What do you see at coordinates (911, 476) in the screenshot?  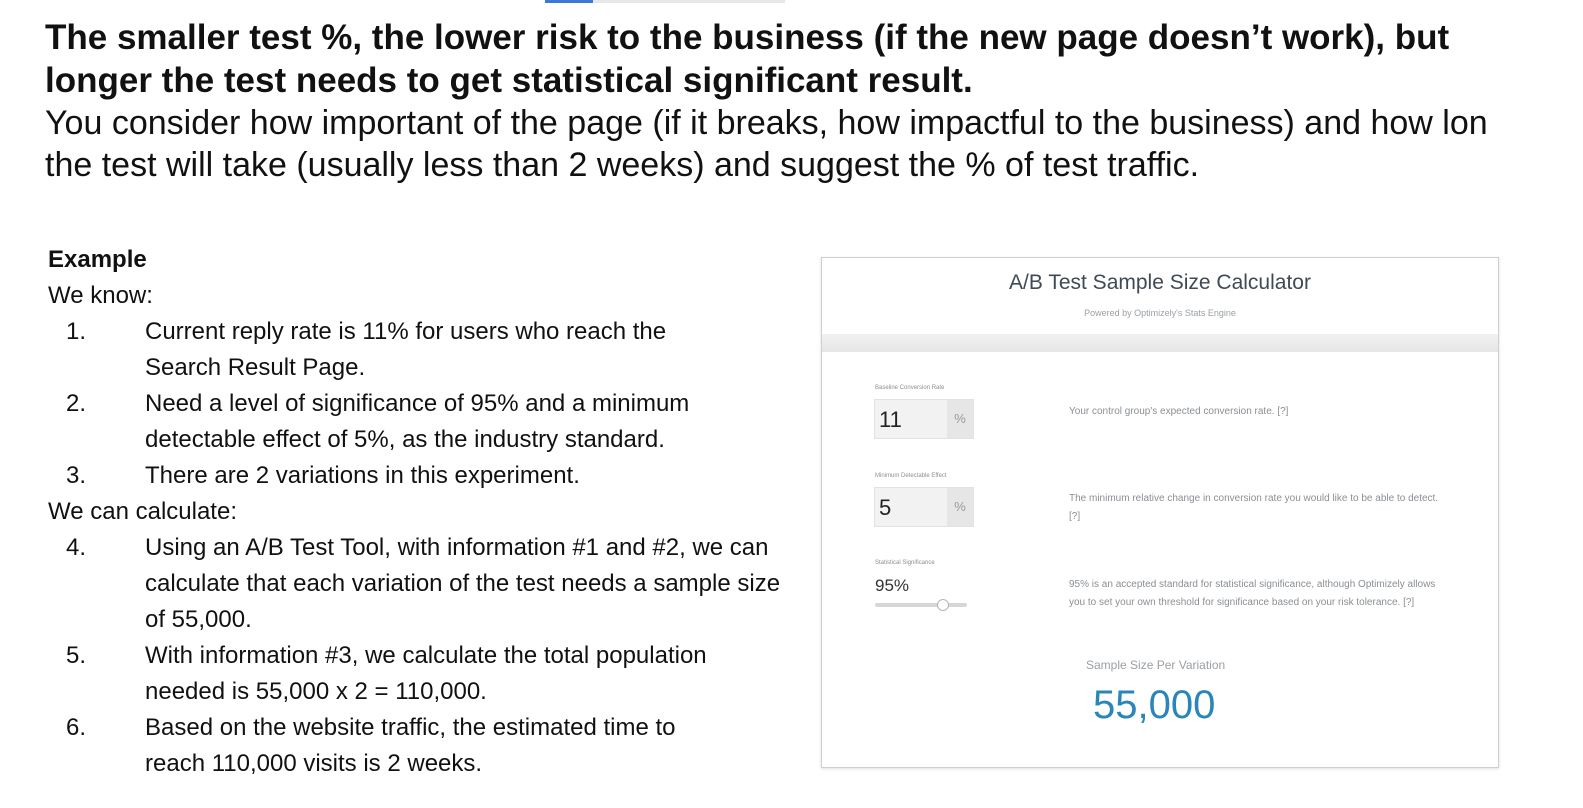 I see `mde-label: Minimum Detectable Effect` at bounding box center [911, 476].